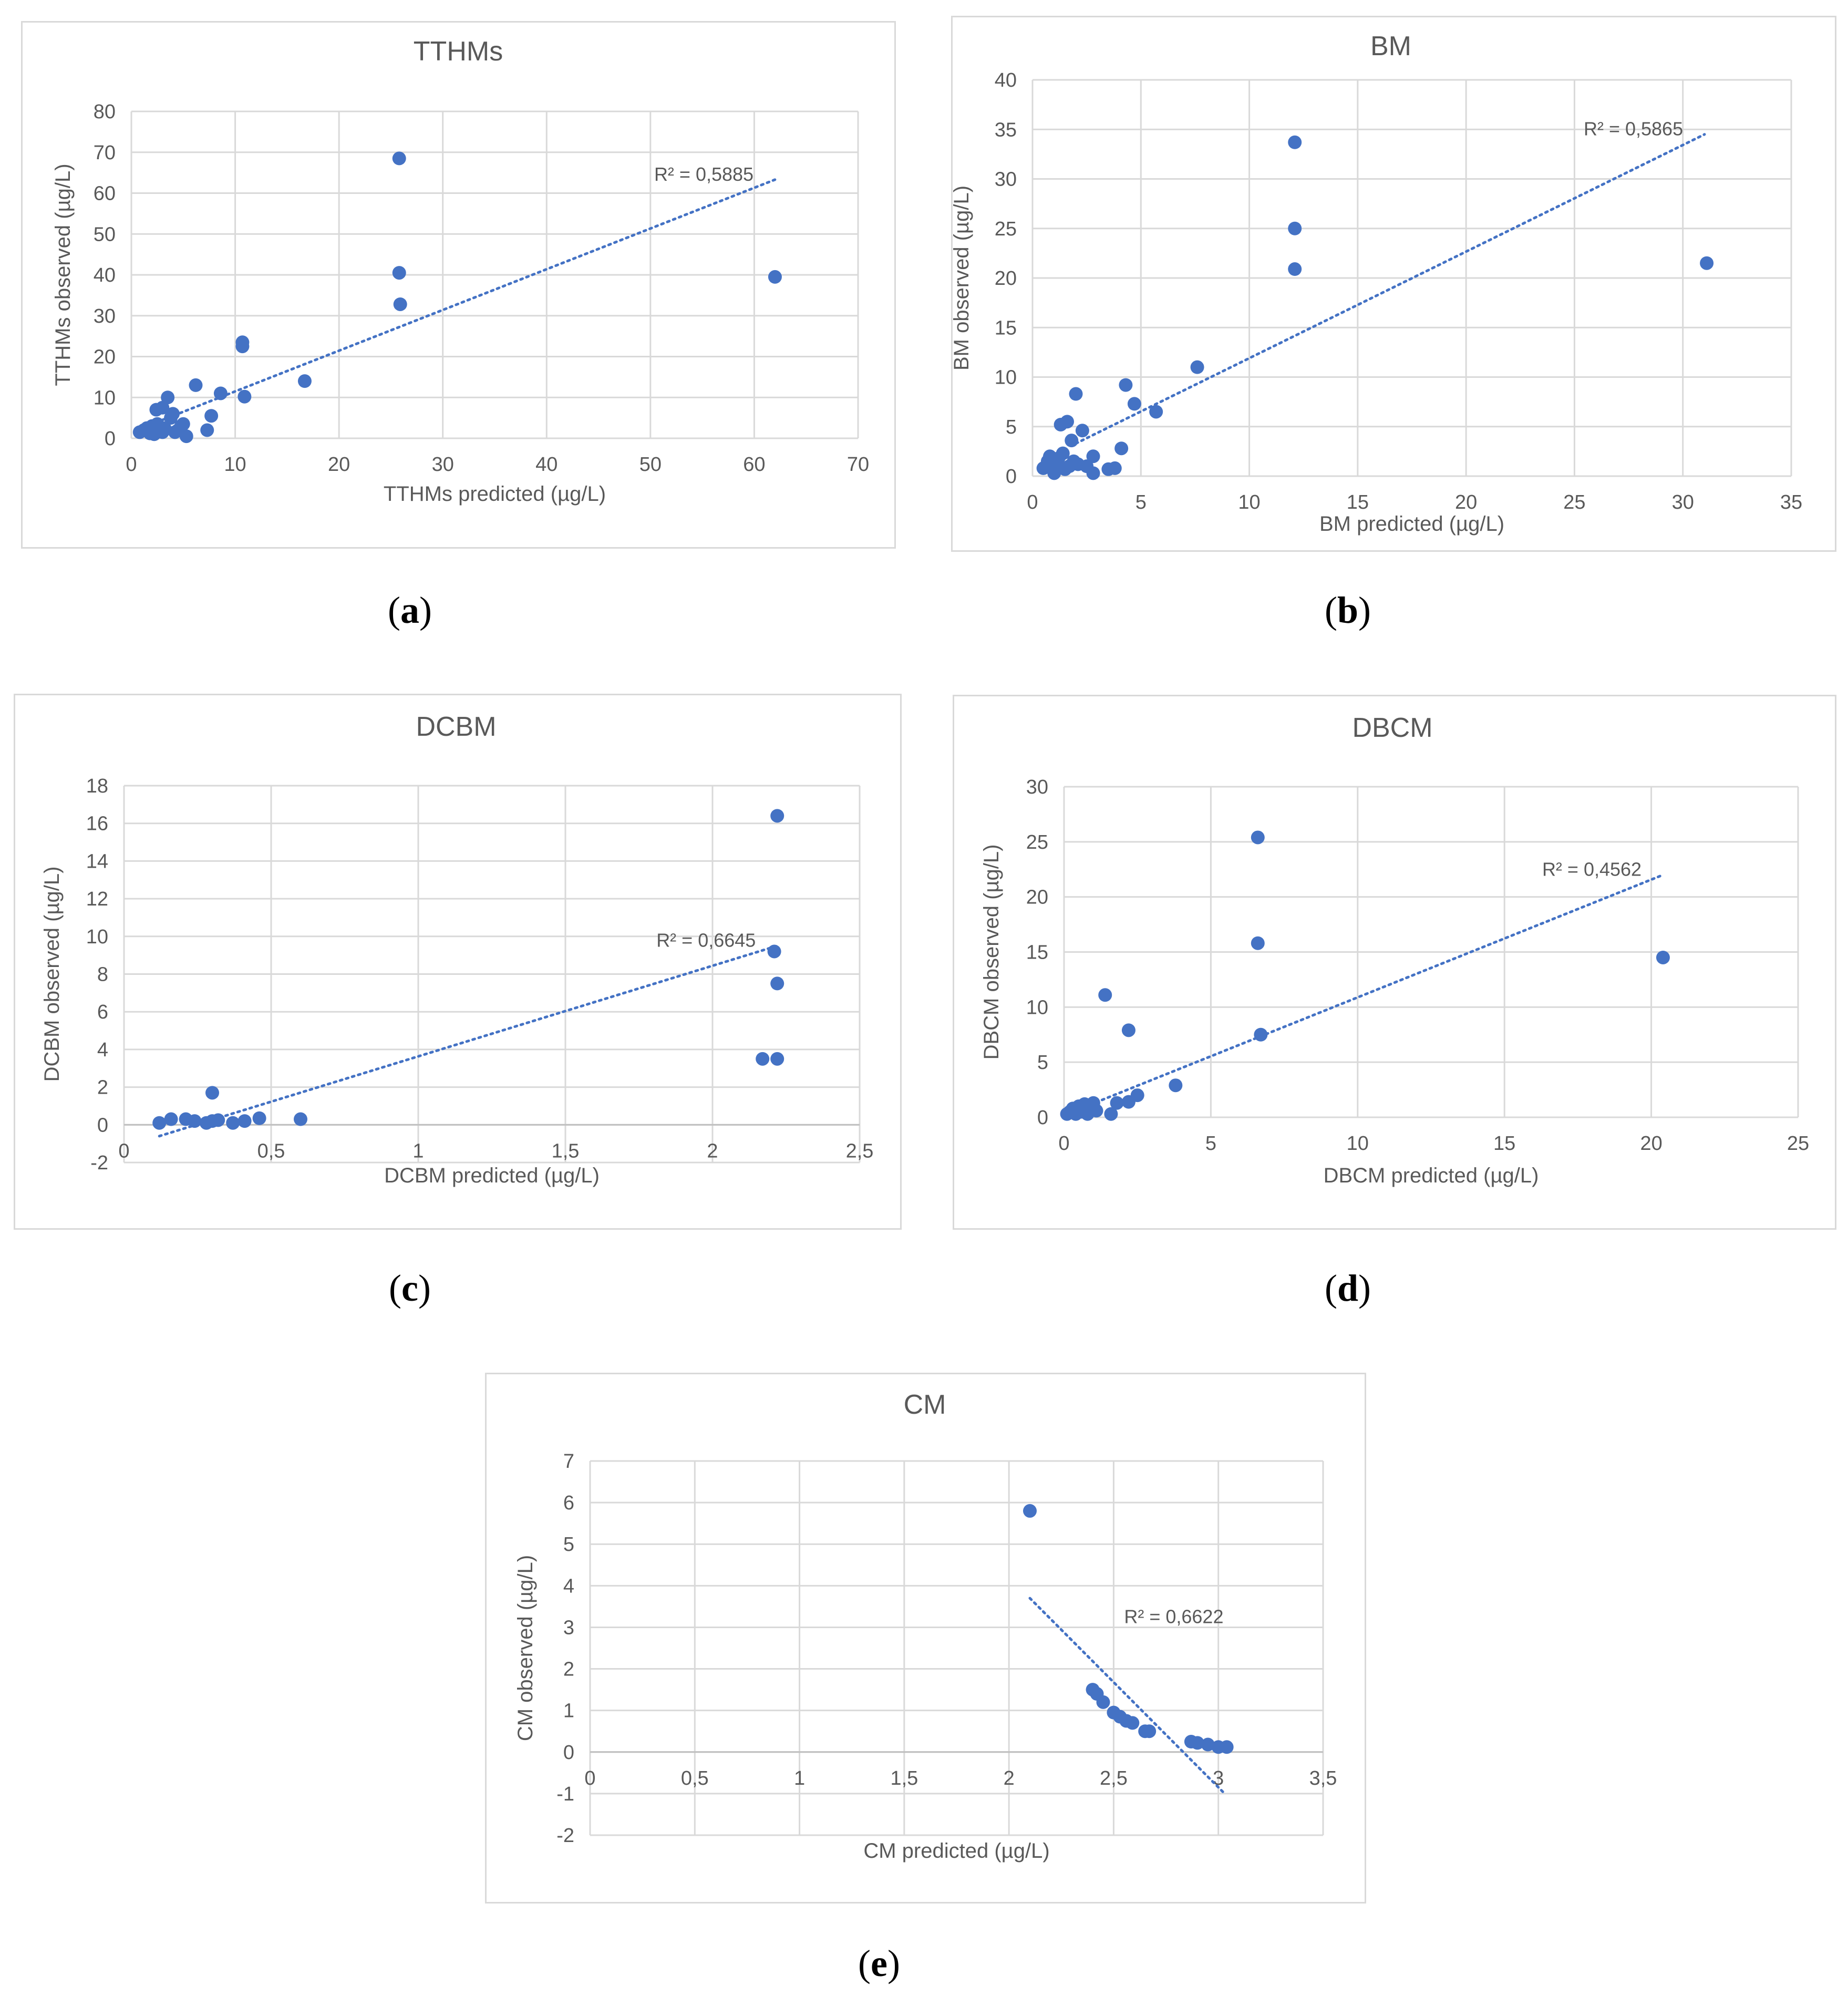 The image size is (1848, 1996). Describe the element at coordinates (568, 1670) in the screenshot. I see `y-tick-label: 2` at that location.